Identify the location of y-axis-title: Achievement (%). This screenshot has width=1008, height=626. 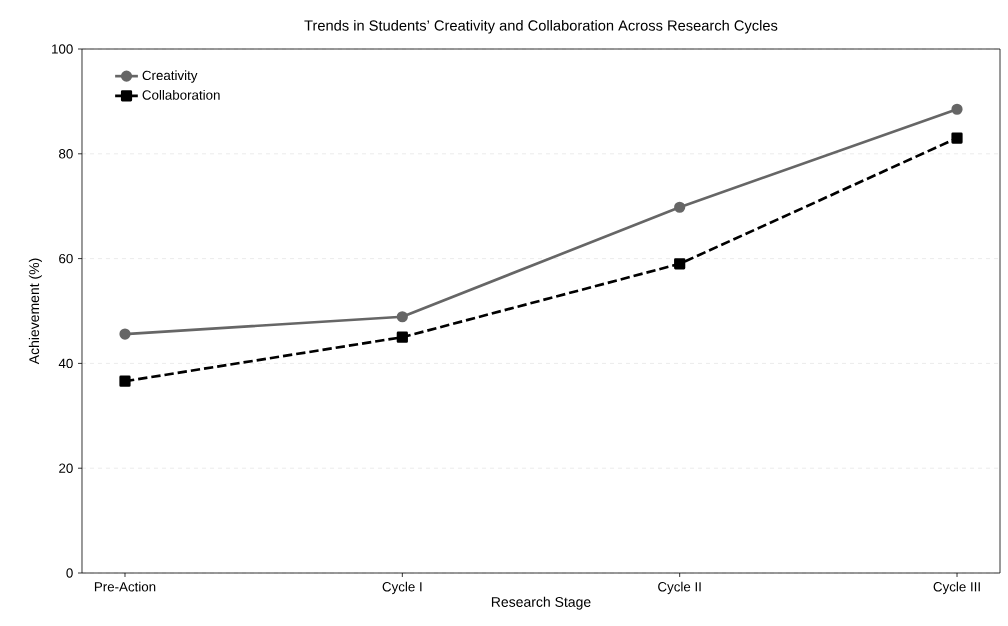
(35, 311).